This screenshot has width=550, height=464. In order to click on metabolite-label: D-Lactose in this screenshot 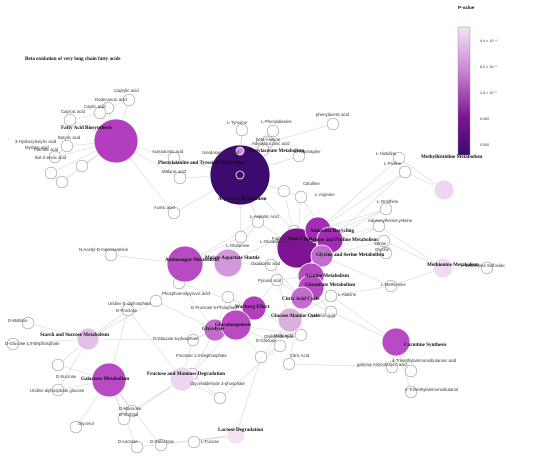, I will do `click(128, 441)`.